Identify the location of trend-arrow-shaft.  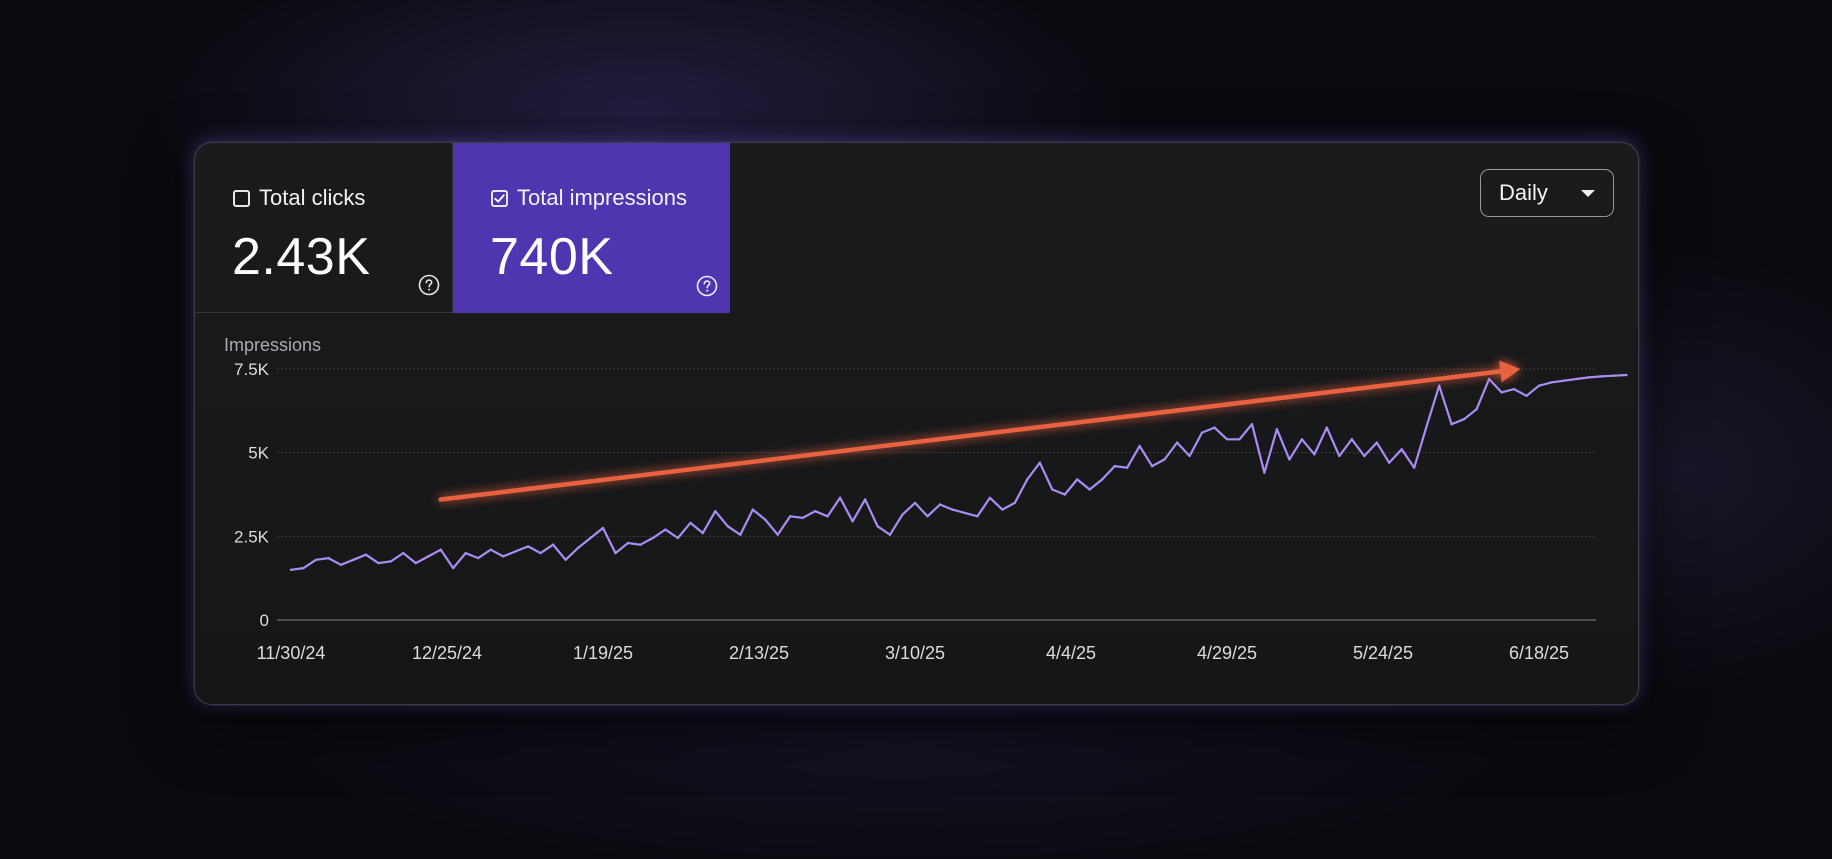
(970, 435).